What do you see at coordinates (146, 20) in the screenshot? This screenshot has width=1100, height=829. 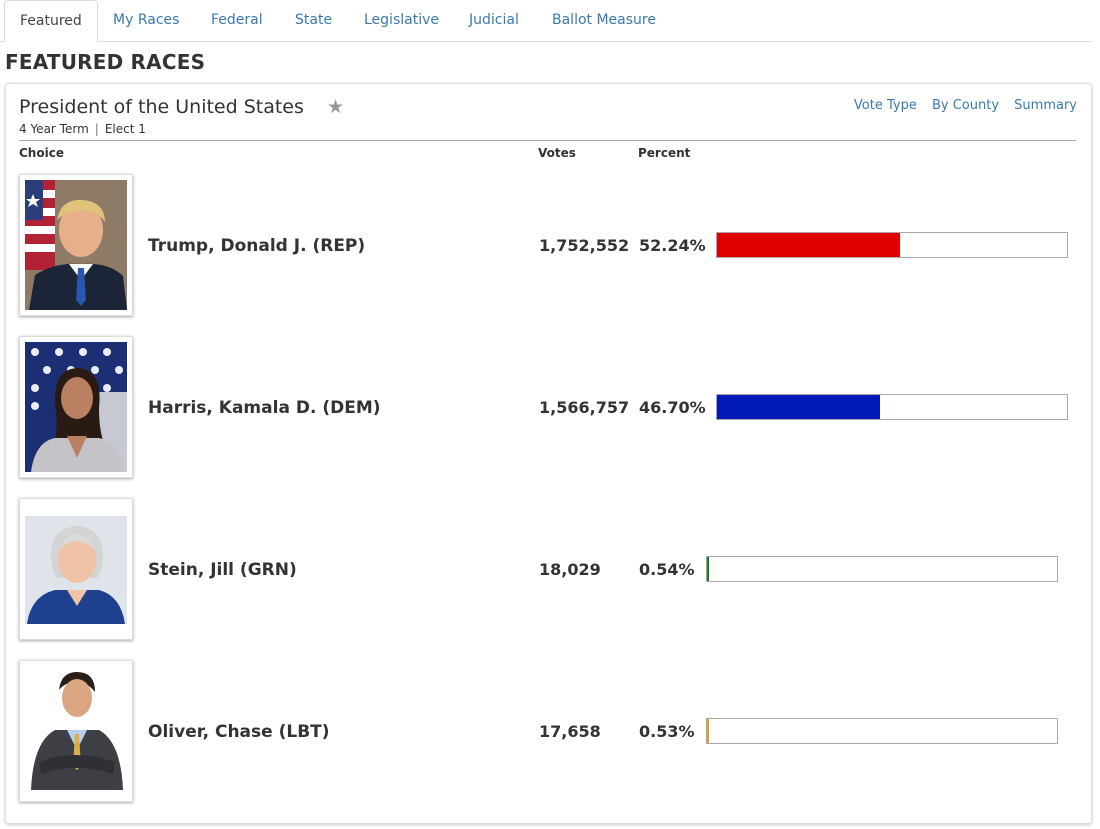 I see `tab-my-races: My Races` at bounding box center [146, 20].